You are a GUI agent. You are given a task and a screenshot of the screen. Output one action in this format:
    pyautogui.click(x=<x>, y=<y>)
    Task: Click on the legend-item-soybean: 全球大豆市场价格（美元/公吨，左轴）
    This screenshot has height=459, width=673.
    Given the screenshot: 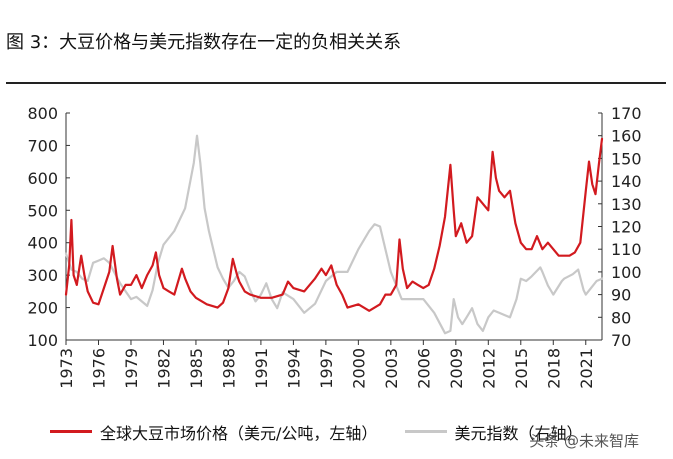 What is the action you would take?
    pyautogui.click(x=213, y=432)
    